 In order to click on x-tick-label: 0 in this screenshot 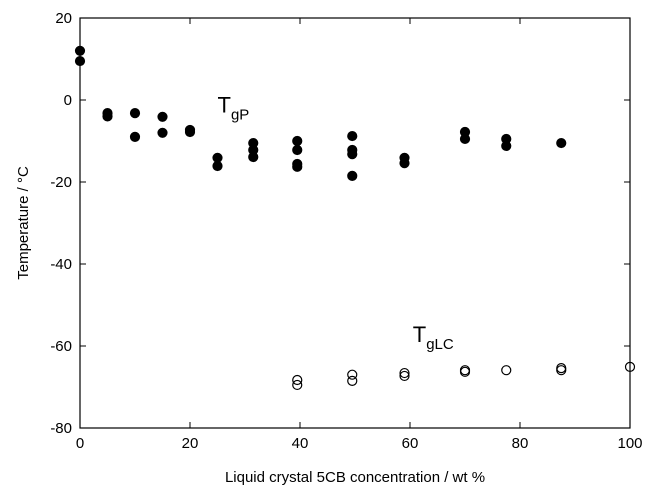, I will do `click(80, 443)`.